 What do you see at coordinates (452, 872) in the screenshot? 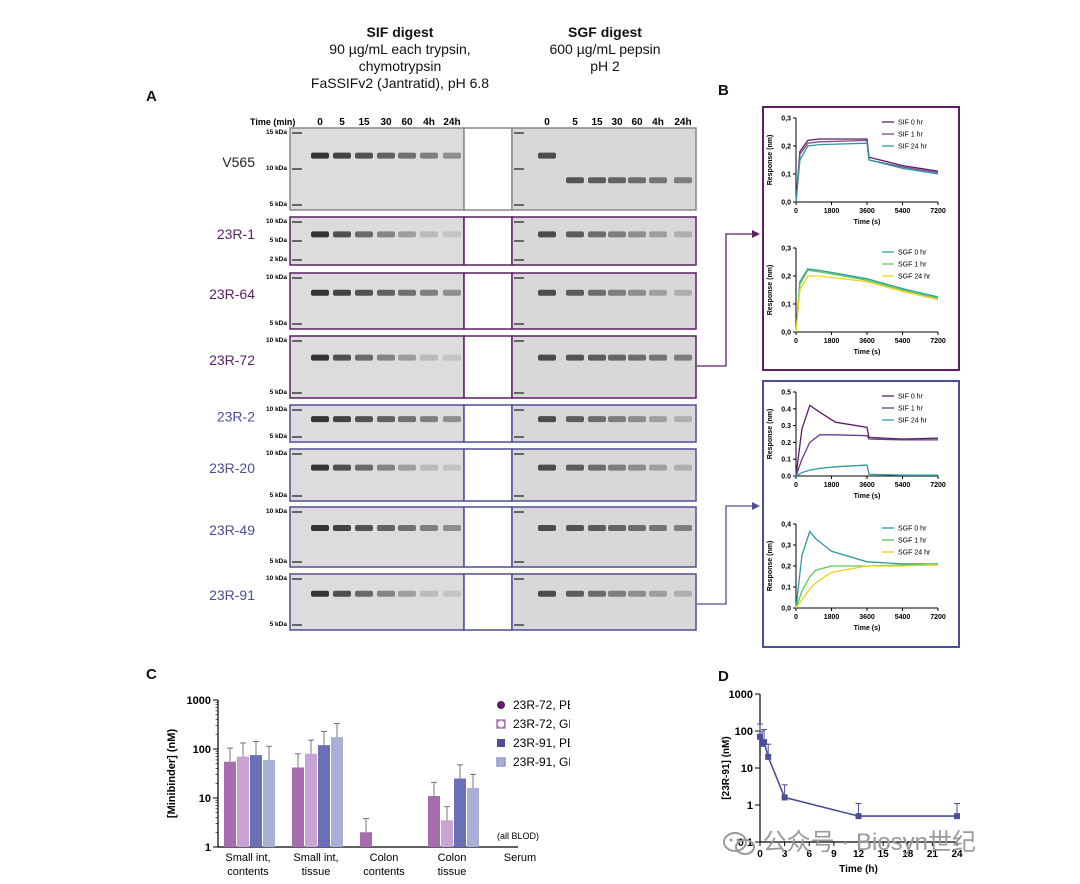
I see `category-label-3: tissue` at bounding box center [452, 872].